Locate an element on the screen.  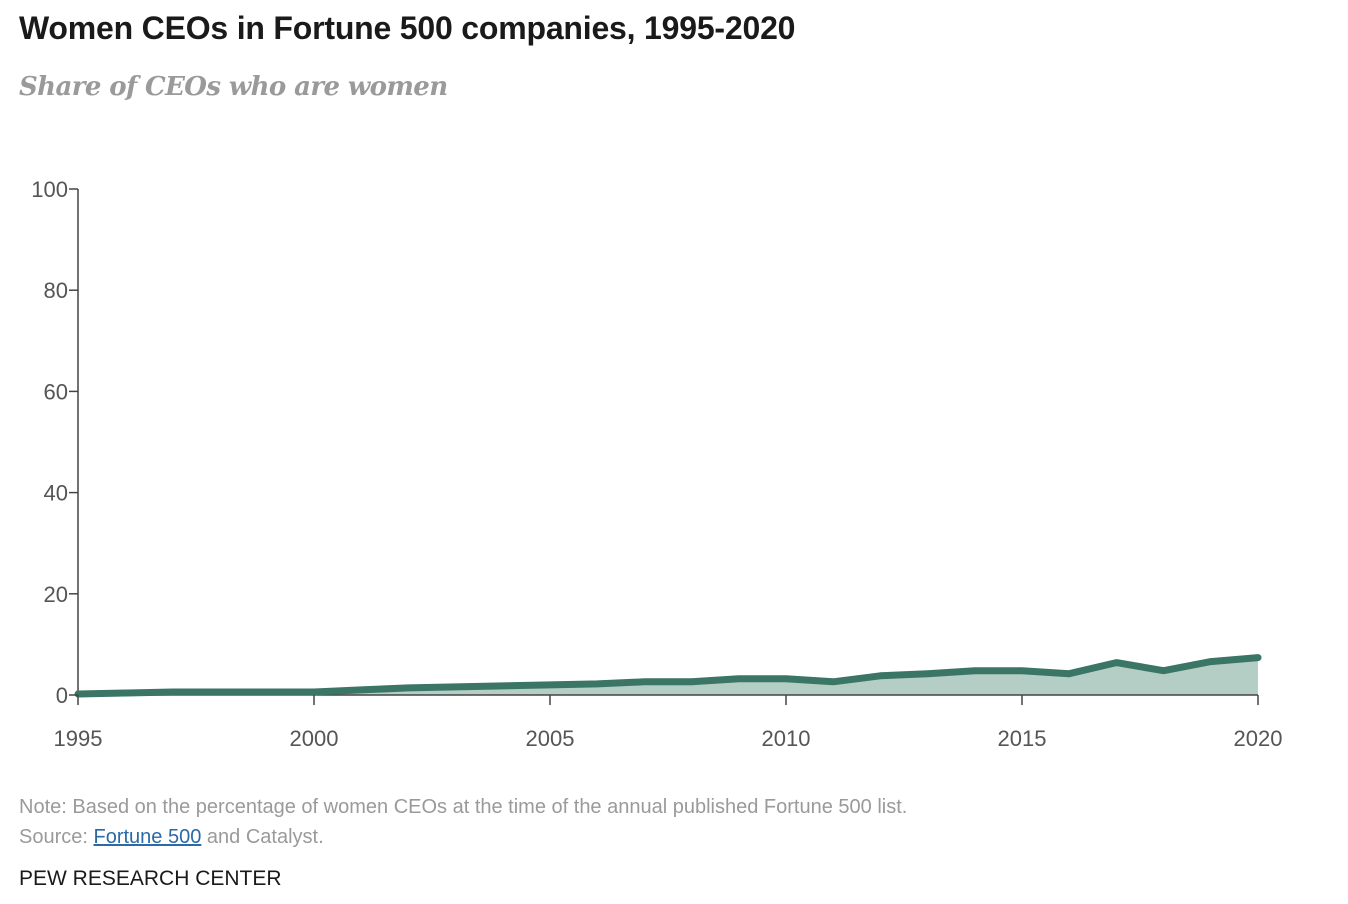
x-tick-label: 2010 is located at coordinates (786, 738).